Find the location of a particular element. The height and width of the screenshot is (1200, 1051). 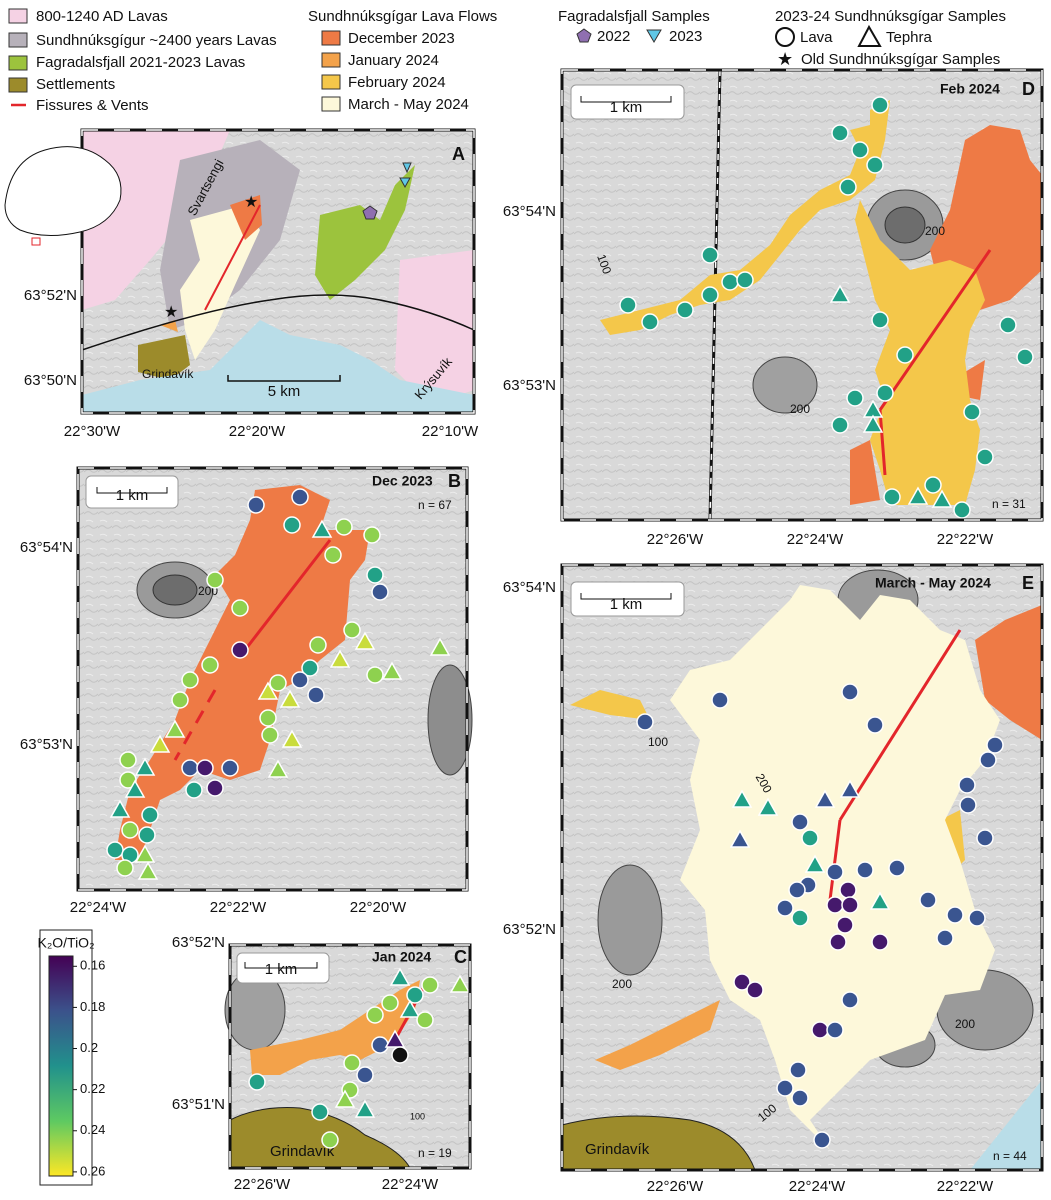

colorbar-tick-label: 0.24 is located at coordinates (92, 1129).